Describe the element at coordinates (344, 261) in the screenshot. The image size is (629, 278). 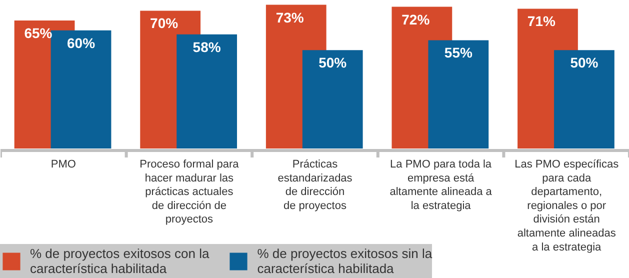
I see `legend-label: % de proyectos exitosos sin la característica habilitada` at that location.